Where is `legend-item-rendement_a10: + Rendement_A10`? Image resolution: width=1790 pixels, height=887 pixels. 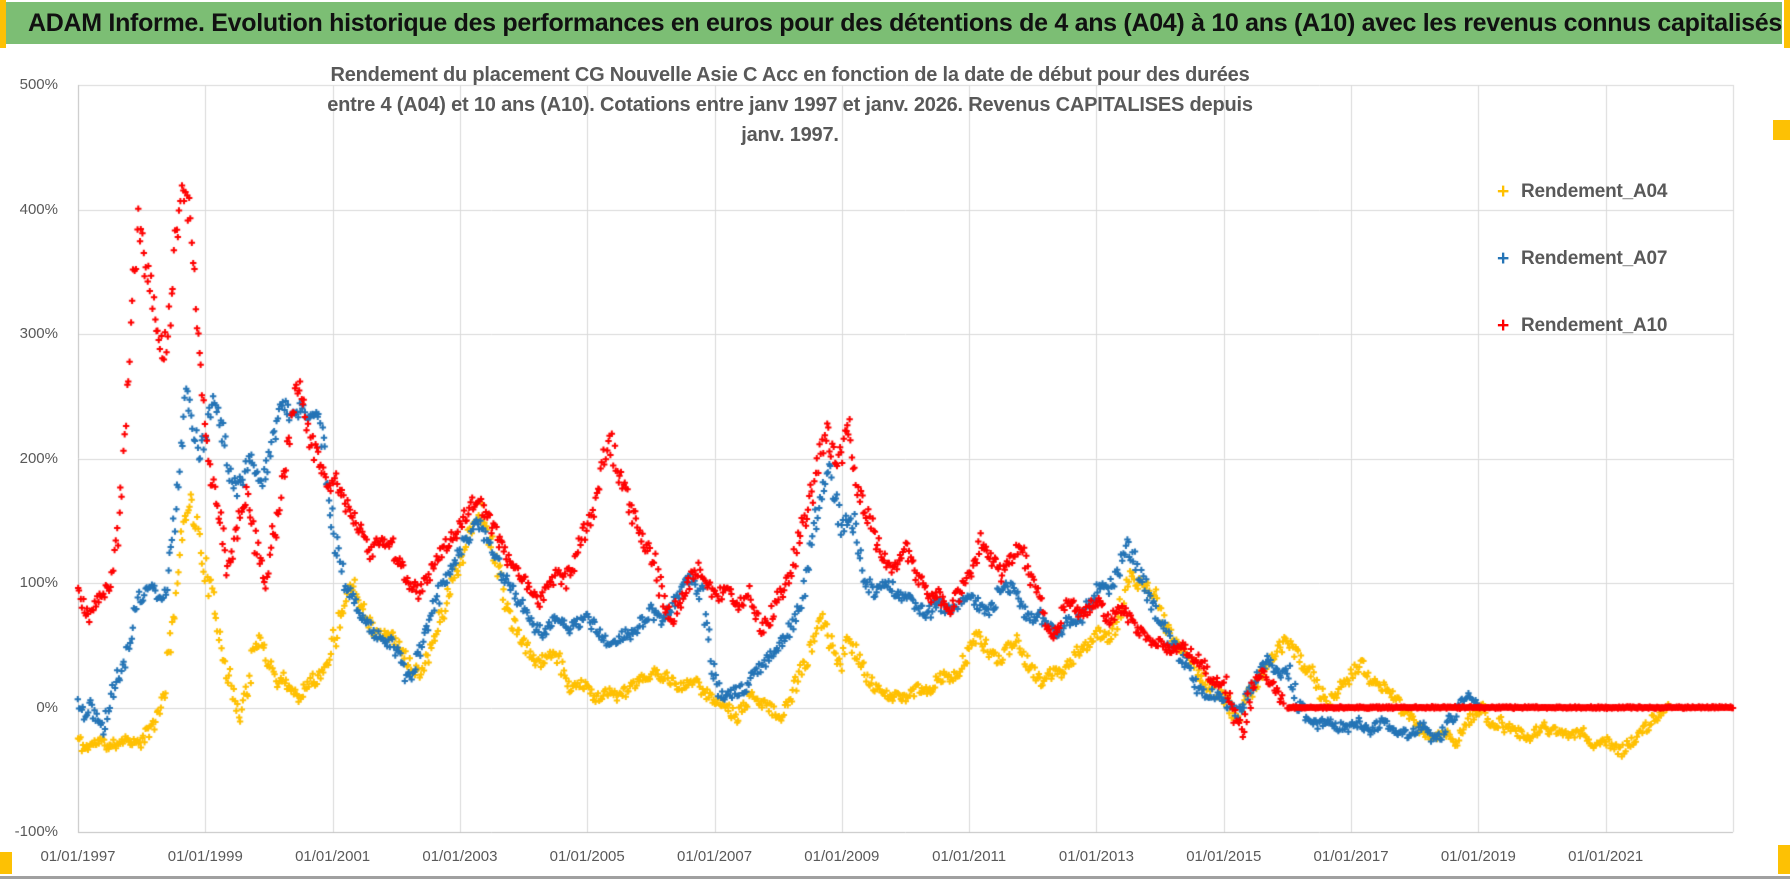
legend-item-rendement_a10: + Rendement_A10 is located at coordinates (1582, 326).